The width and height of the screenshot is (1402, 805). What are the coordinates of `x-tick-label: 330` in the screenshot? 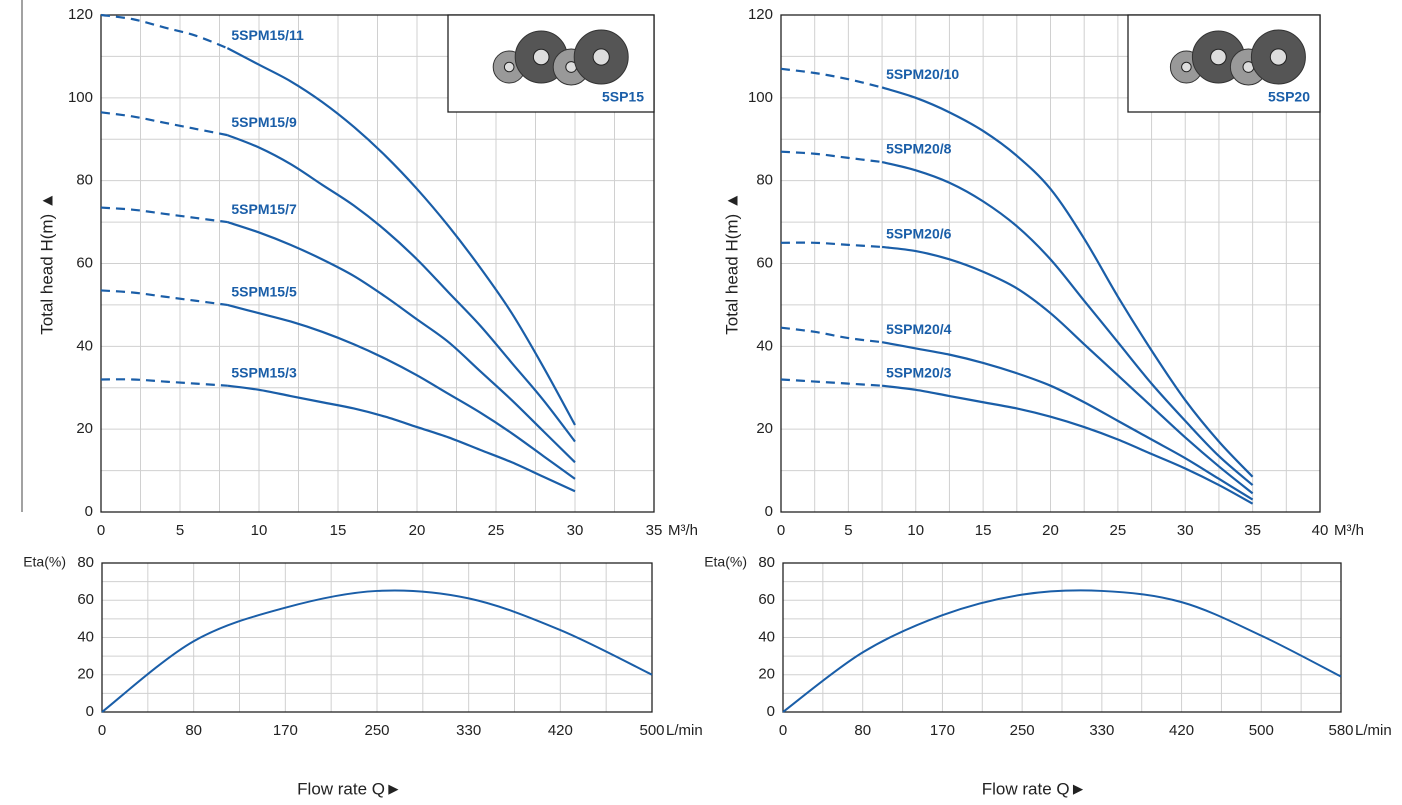 It's located at (468, 730).